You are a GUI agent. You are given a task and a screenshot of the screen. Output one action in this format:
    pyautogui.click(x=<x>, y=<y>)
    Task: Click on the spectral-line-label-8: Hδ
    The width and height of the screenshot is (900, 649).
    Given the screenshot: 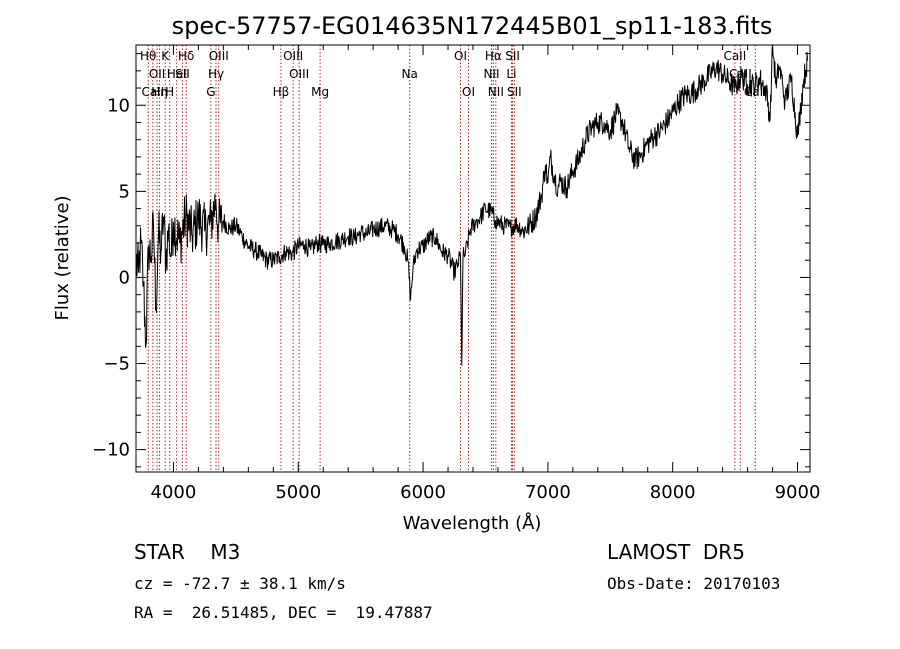 What is the action you would take?
    pyautogui.click(x=186, y=56)
    